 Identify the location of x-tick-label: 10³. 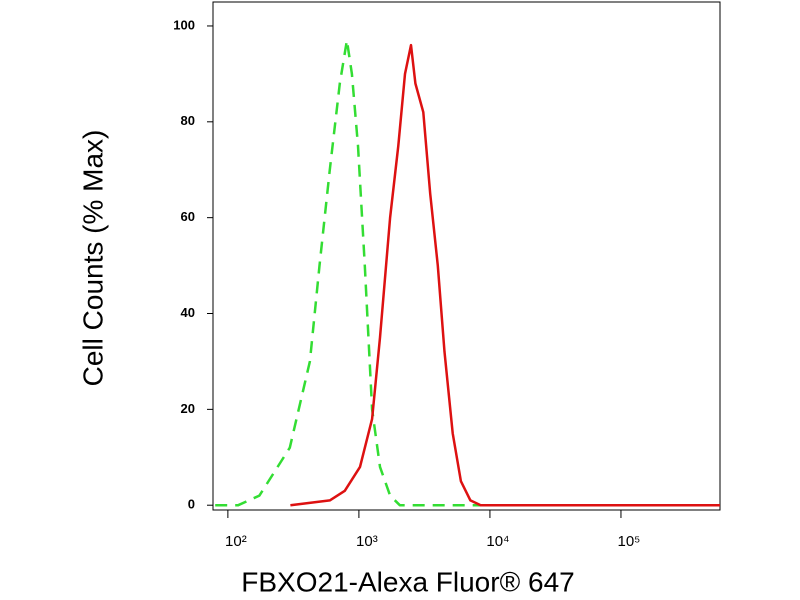
(367, 541).